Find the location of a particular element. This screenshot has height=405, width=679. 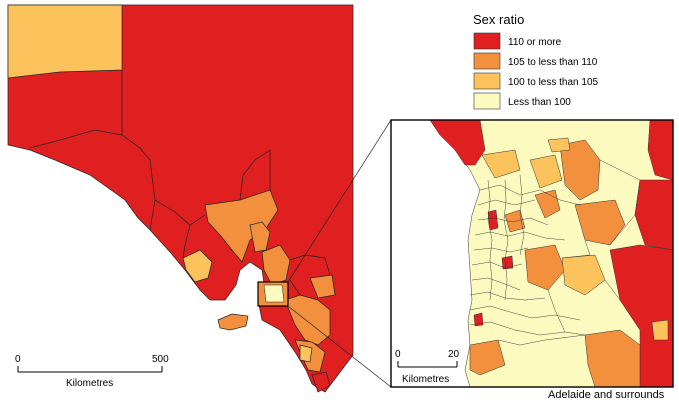

legend-label-0: 110 or more is located at coordinates (535, 42).